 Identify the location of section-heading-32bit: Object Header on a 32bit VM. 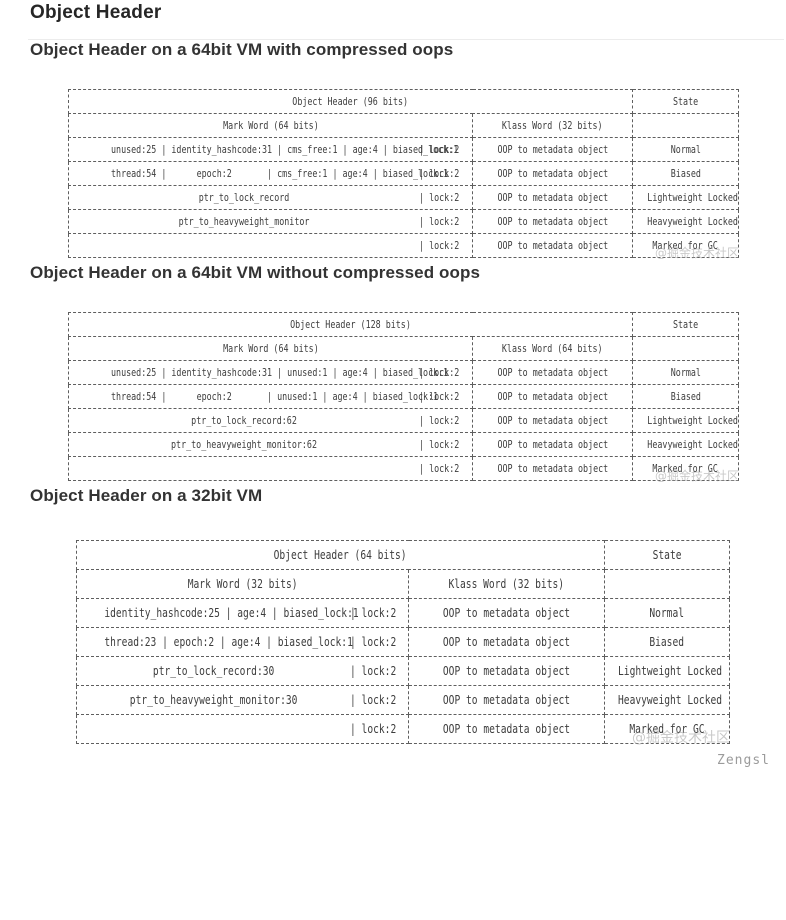
(146, 495).